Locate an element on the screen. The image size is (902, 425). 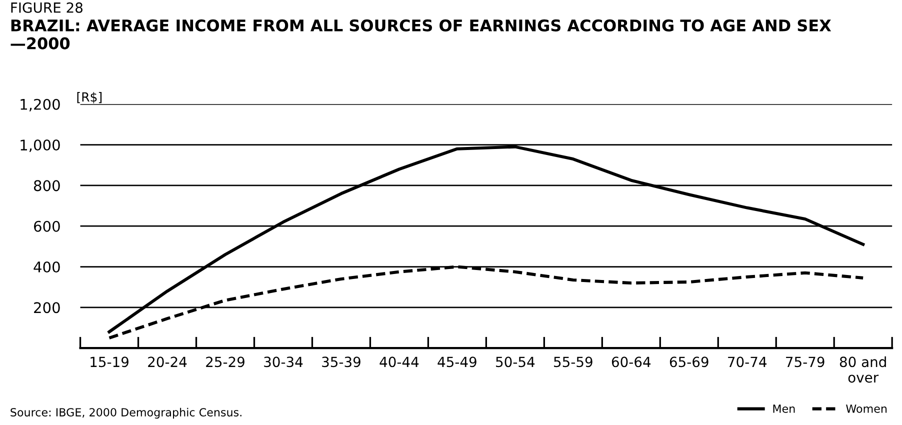
y-tick-label: 800 is located at coordinates (47, 186).